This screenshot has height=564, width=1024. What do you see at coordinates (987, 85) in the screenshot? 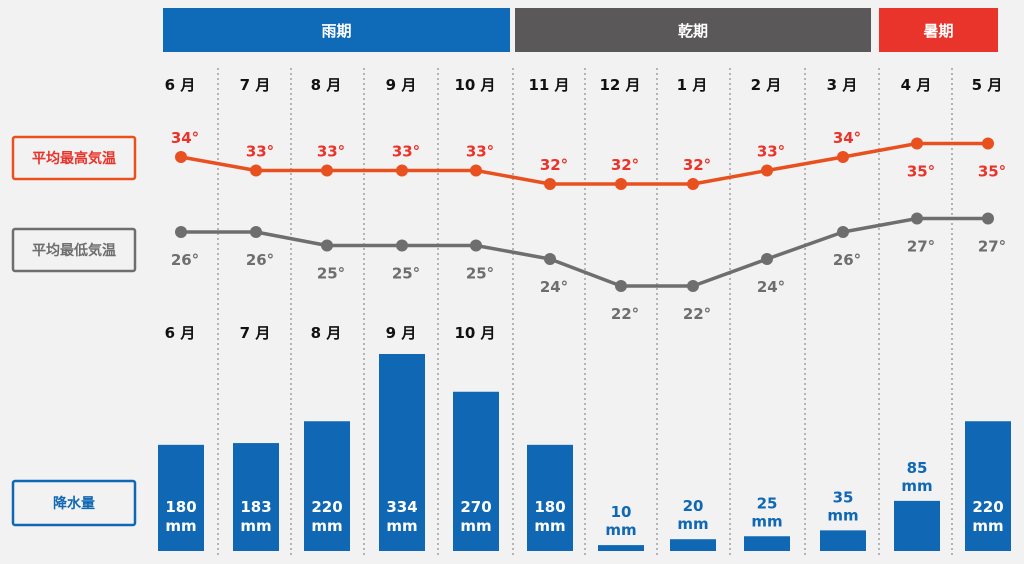
I see `month-label-11: 5 月` at bounding box center [987, 85].